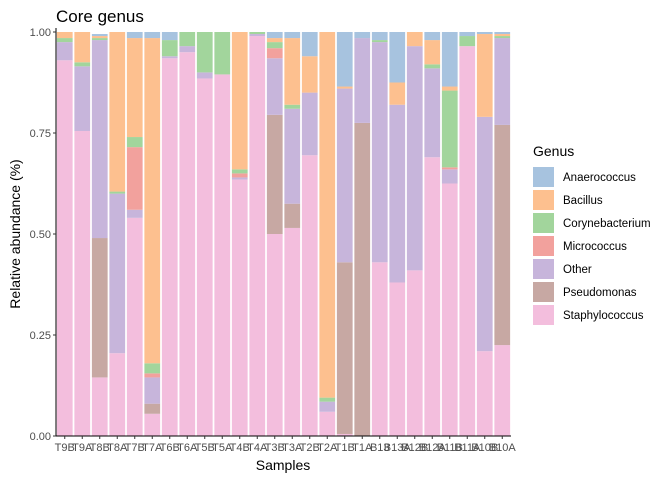  What do you see at coordinates (64, 35) in the screenshot?
I see `bar-segment-bacillus-t9b` at bounding box center [64, 35].